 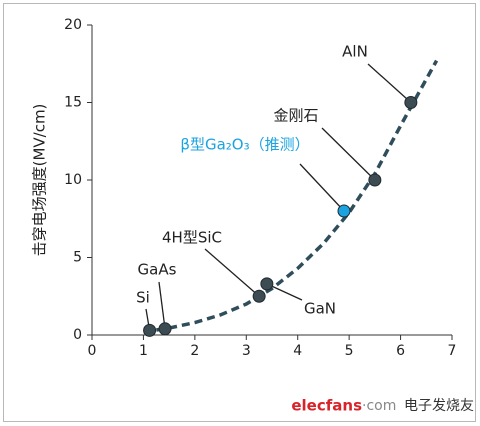 I want to click on watermark-domain: ·com, so click(x=379, y=406).